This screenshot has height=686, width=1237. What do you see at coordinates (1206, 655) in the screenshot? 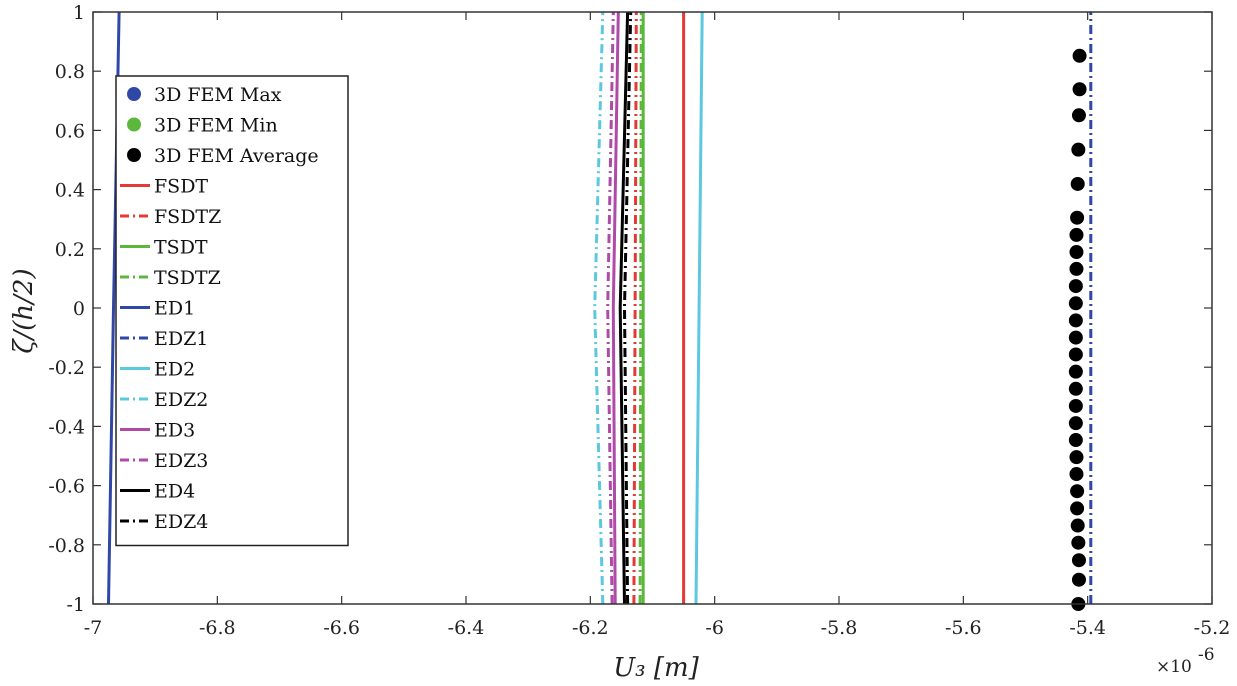
I see `x-multiplier-exponent: -6` at bounding box center [1206, 655].